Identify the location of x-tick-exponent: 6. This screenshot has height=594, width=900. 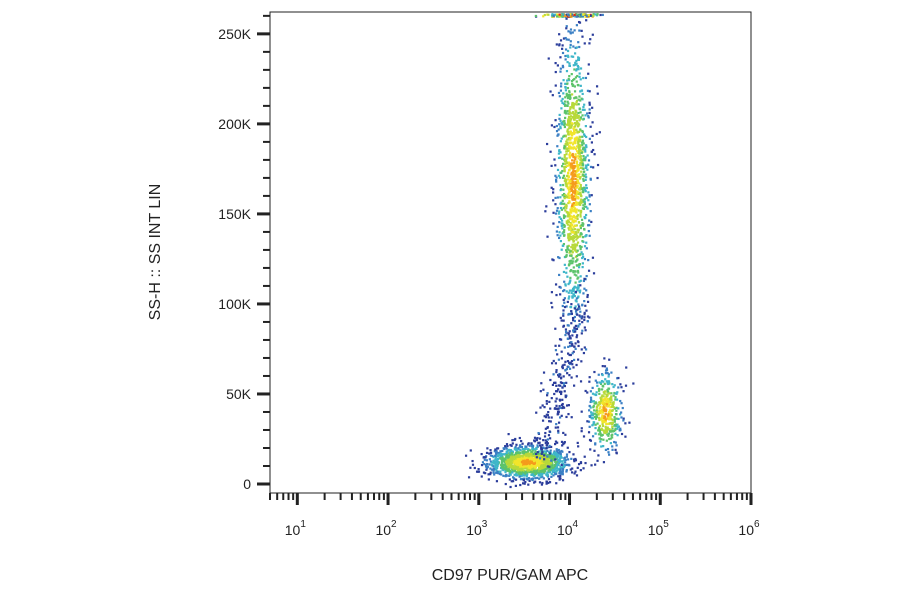
(757, 524).